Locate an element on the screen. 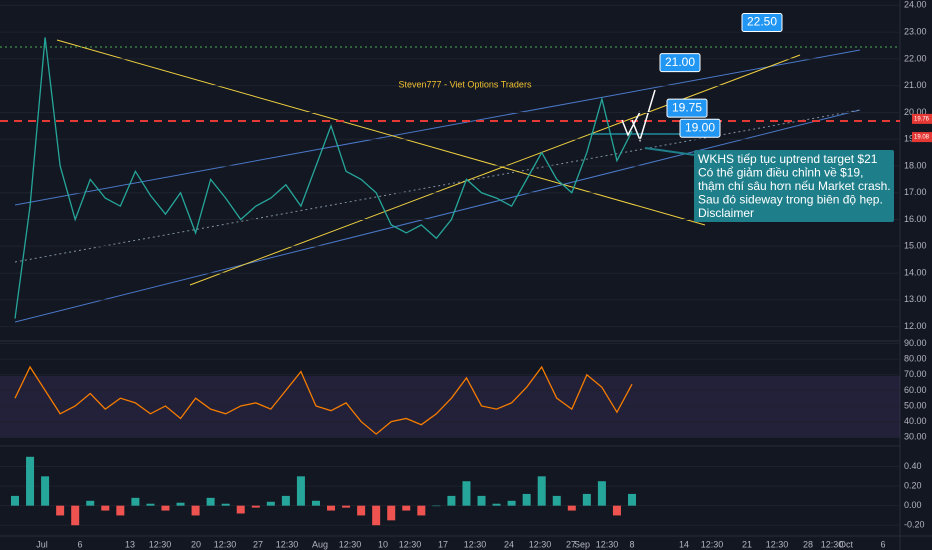 The width and height of the screenshot is (932, 550). forecast-arrow is located at coordinates (631, 124).